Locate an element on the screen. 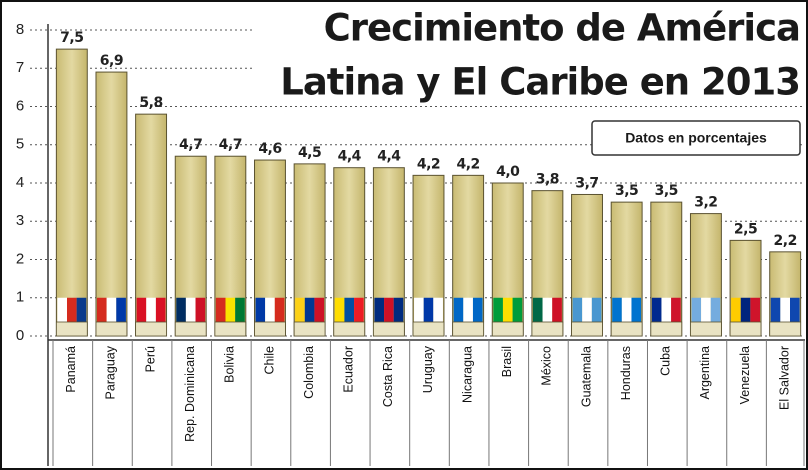 Image resolution: width=808 pixels, height=470 pixels. x-tick-label: Guatemala is located at coordinates (586, 376).